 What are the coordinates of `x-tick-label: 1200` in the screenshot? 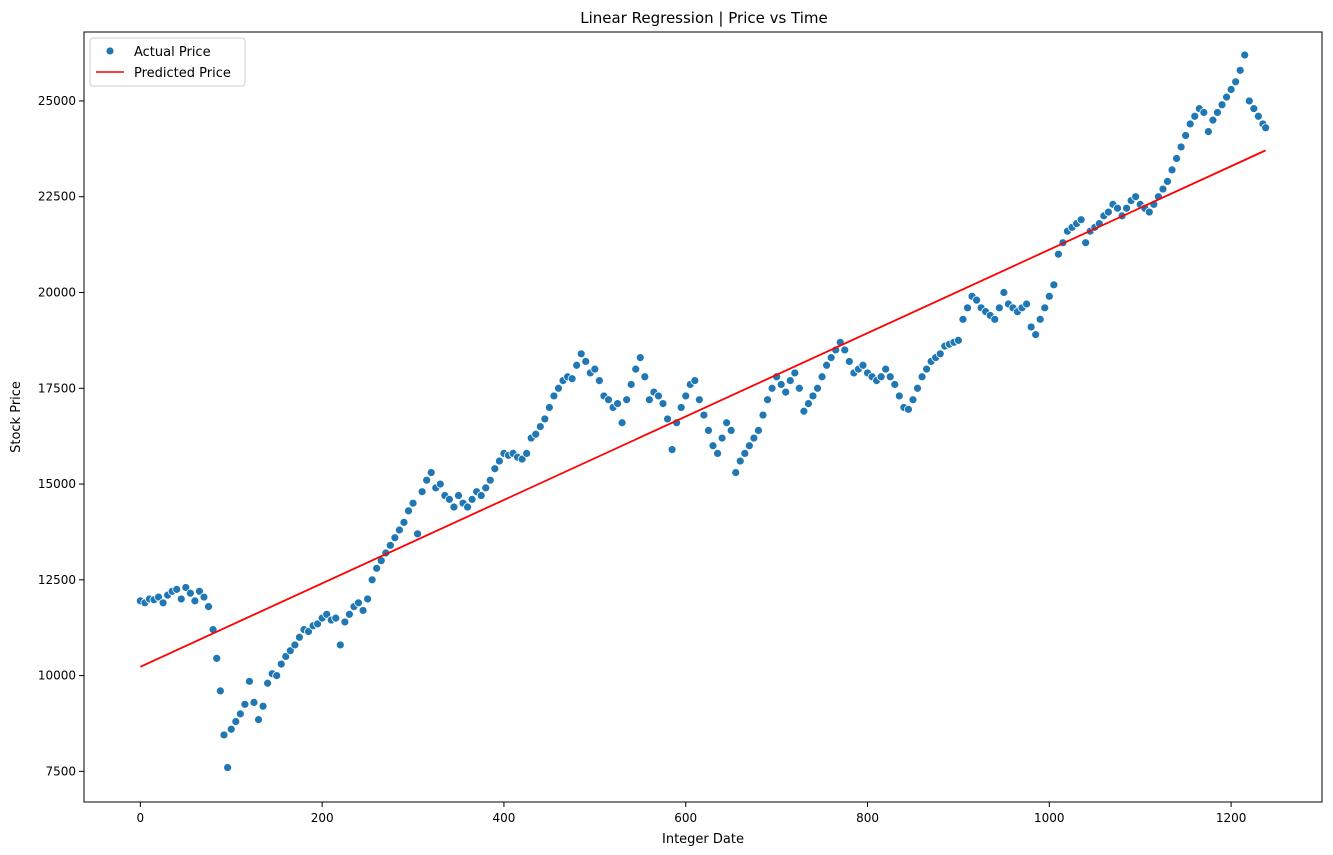 It's located at (1231, 818).